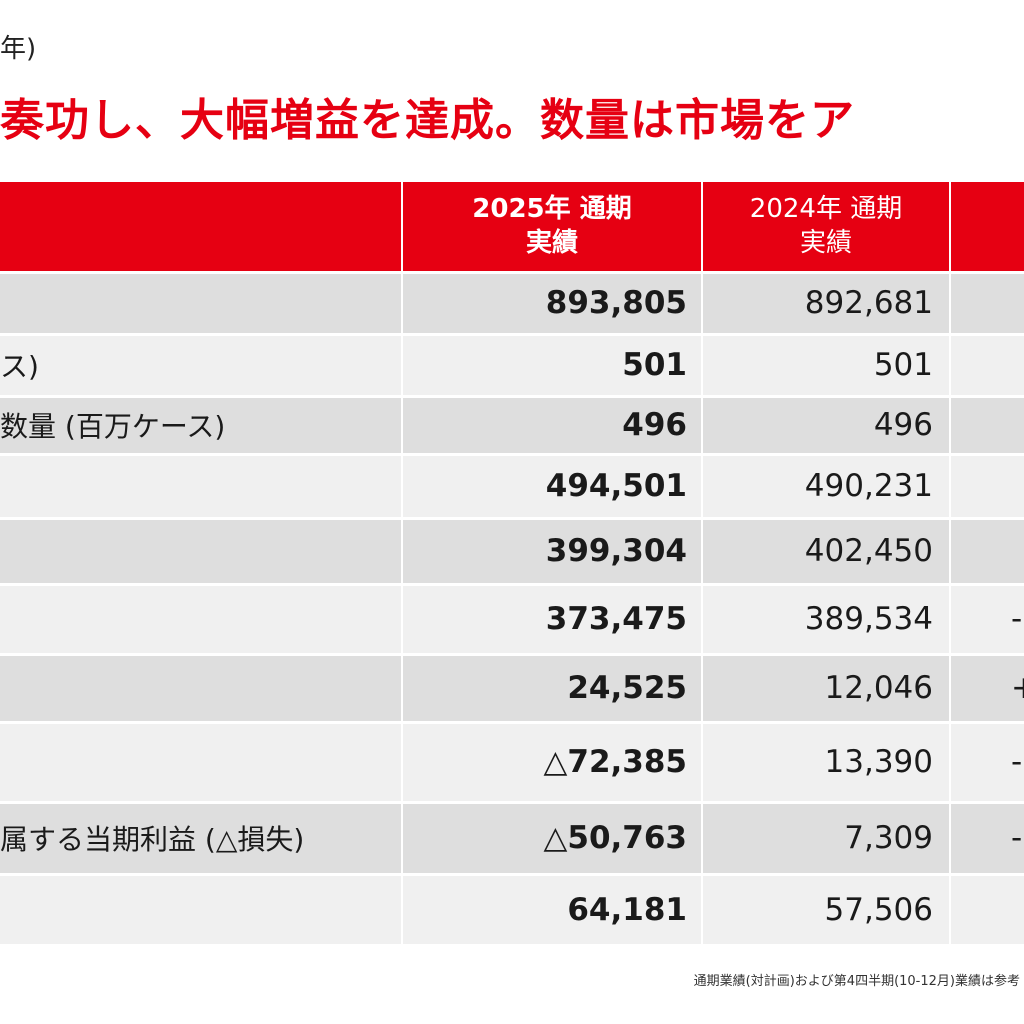 The height and width of the screenshot is (1024, 1024). I want to click on table-row: 属する当期利益 (△損失) △50,763 7,309 -, so click(512, 837).